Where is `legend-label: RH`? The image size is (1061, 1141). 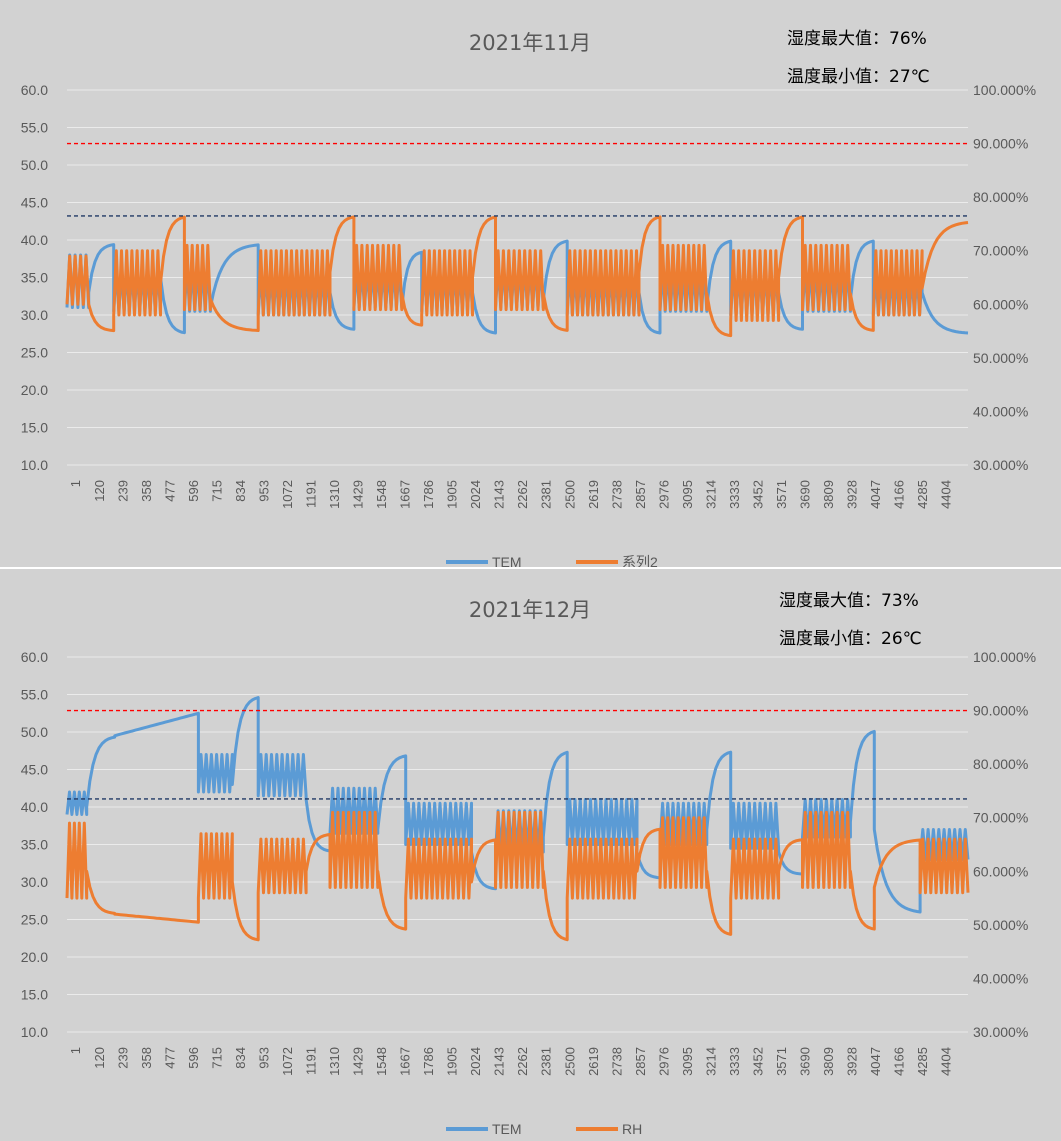 legend-label: RH is located at coordinates (632, 1129).